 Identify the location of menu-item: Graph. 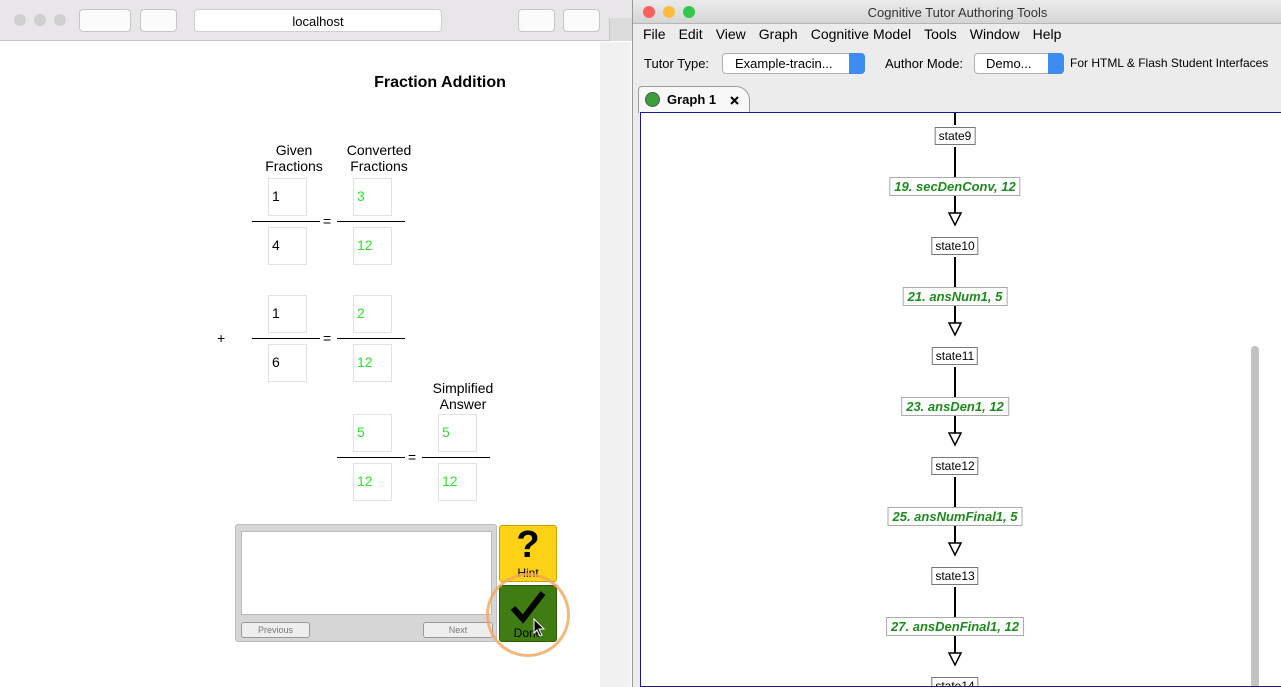
(778, 34).